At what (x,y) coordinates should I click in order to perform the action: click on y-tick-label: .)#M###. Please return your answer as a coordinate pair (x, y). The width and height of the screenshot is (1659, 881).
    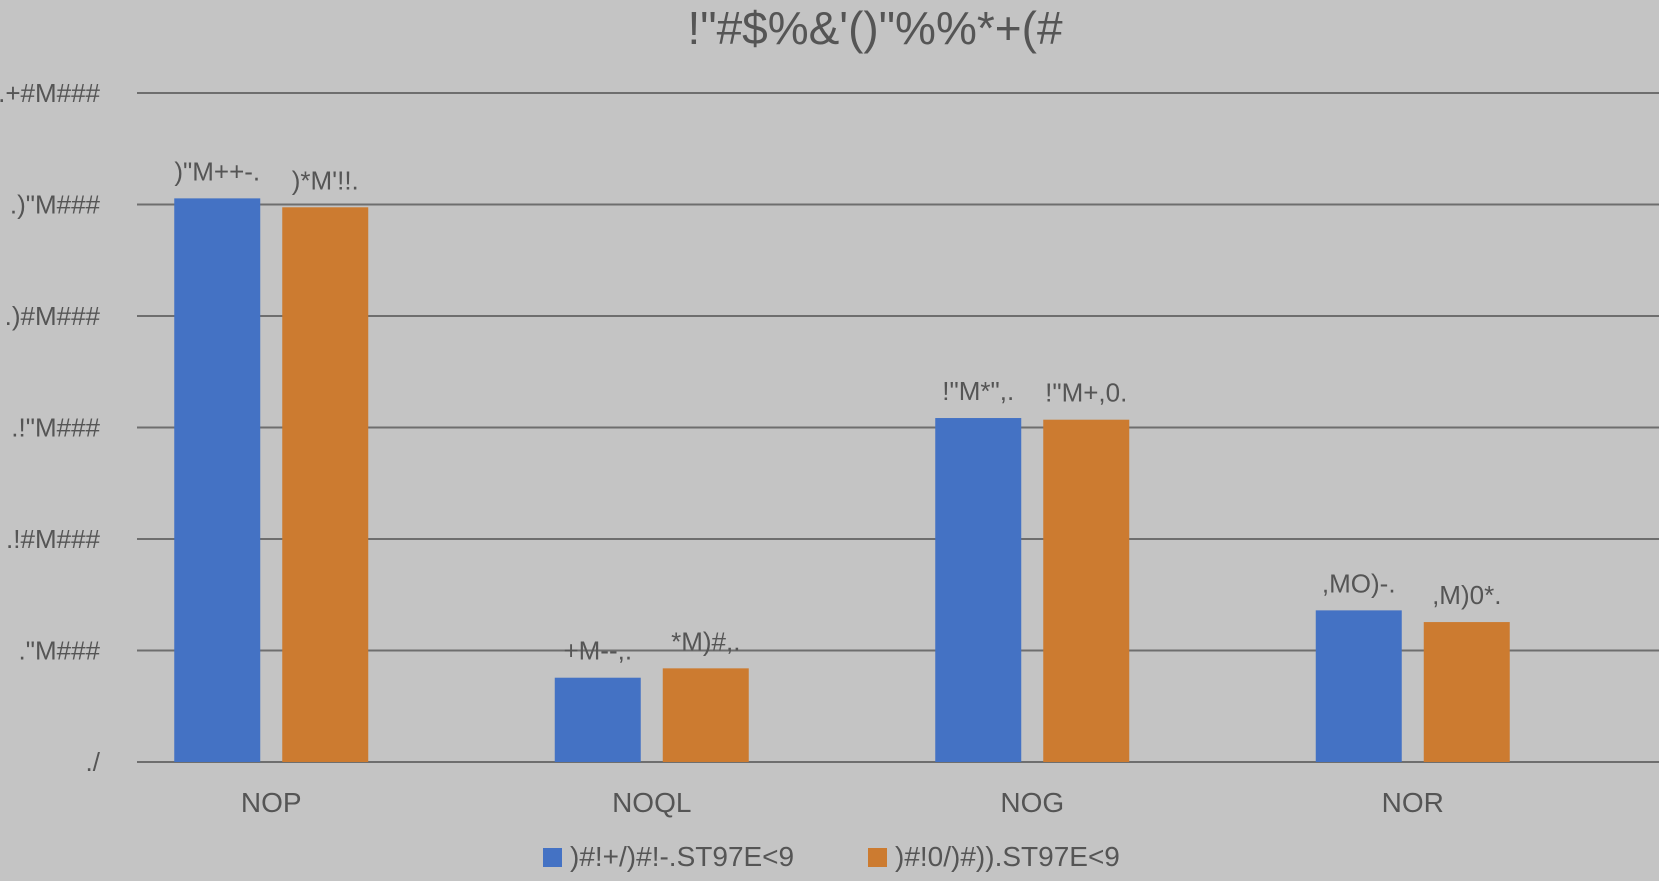
    Looking at the image, I should click on (53, 316).